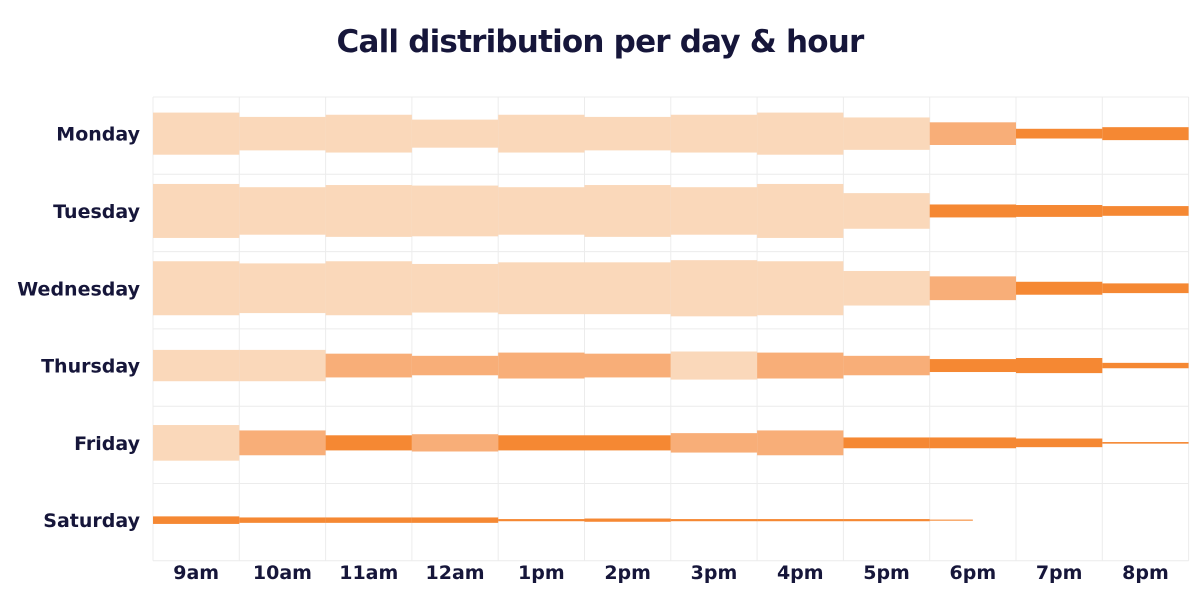  I want to click on day-label-tuesday: Tuesday, so click(96, 212).